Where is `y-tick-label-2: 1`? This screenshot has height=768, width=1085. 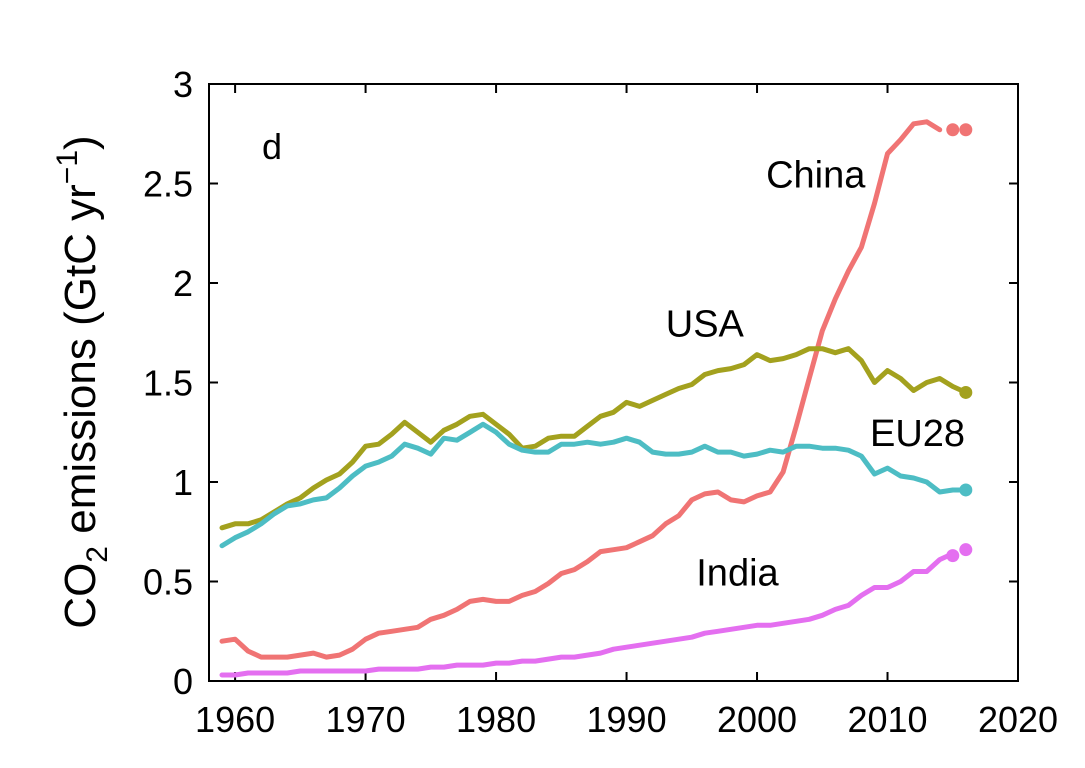
y-tick-label-2: 1 is located at coordinates (183, 482).